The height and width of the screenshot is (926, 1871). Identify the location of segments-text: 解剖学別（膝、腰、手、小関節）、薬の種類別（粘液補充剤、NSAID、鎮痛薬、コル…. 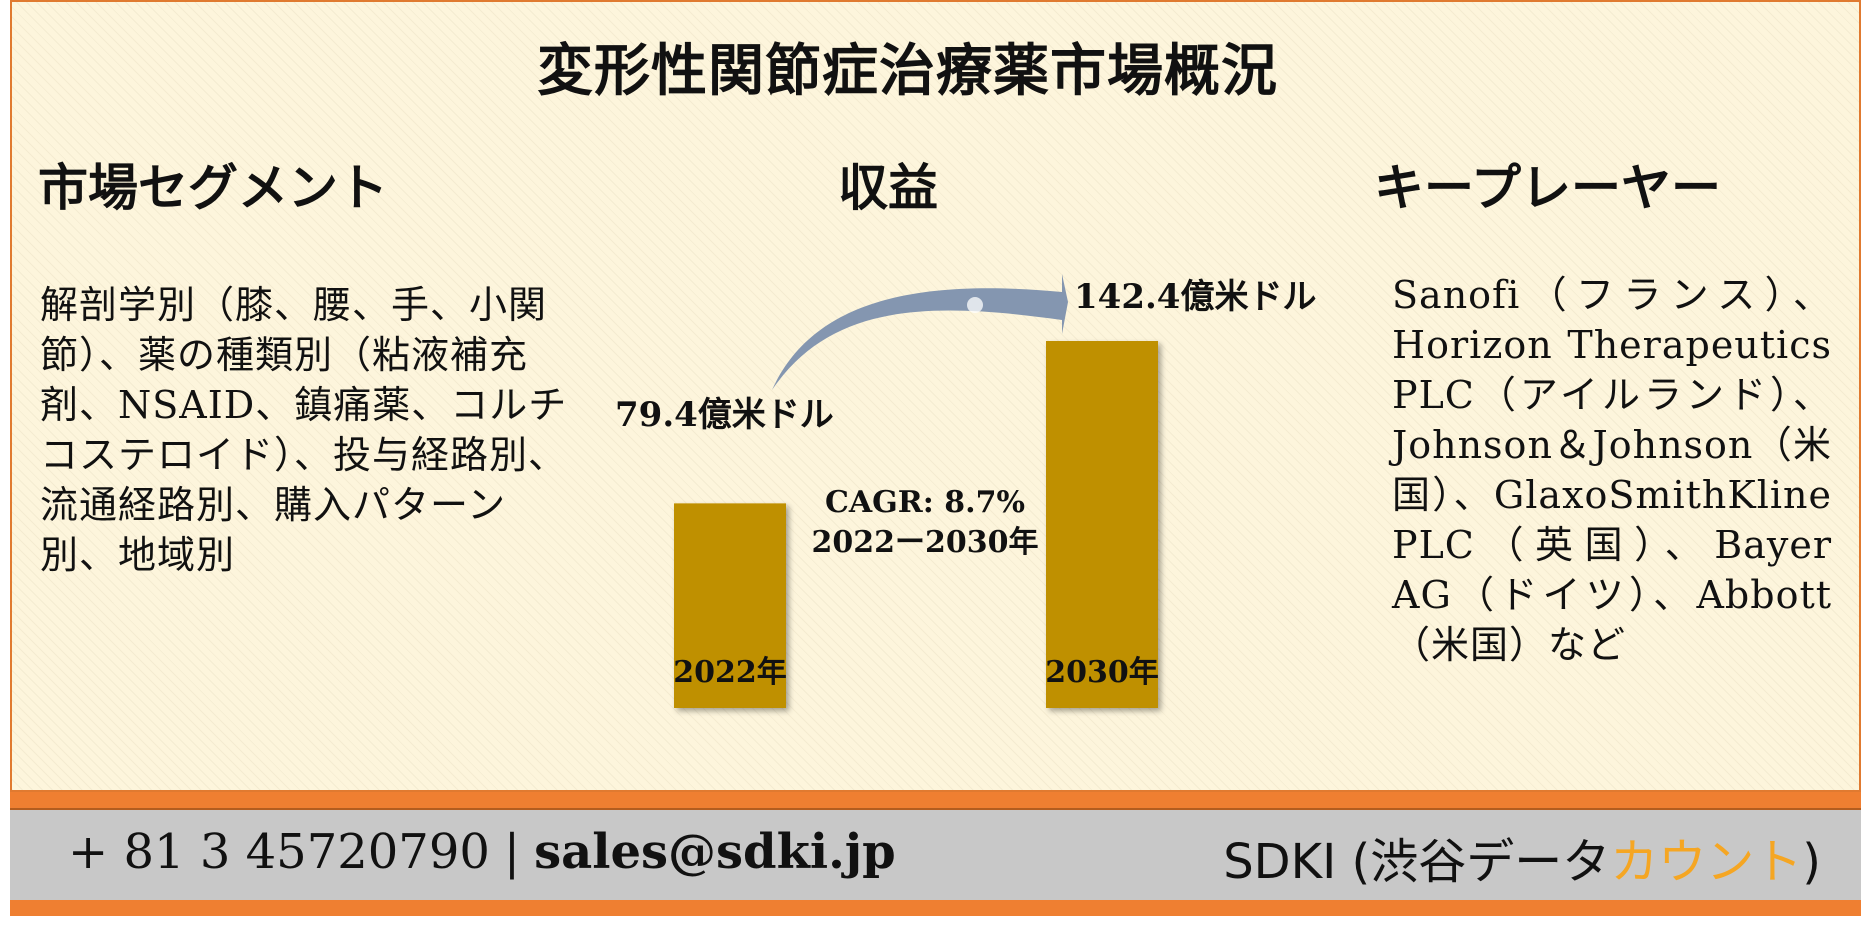
(304, 430).